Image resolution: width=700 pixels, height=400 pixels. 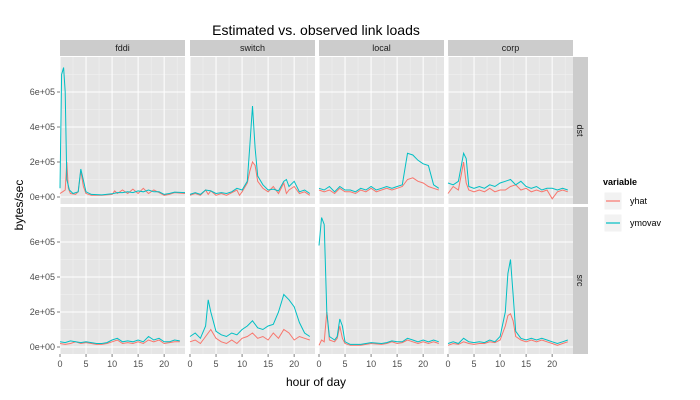 I want to click on panel-dst-local, so click(x=381, y=130).